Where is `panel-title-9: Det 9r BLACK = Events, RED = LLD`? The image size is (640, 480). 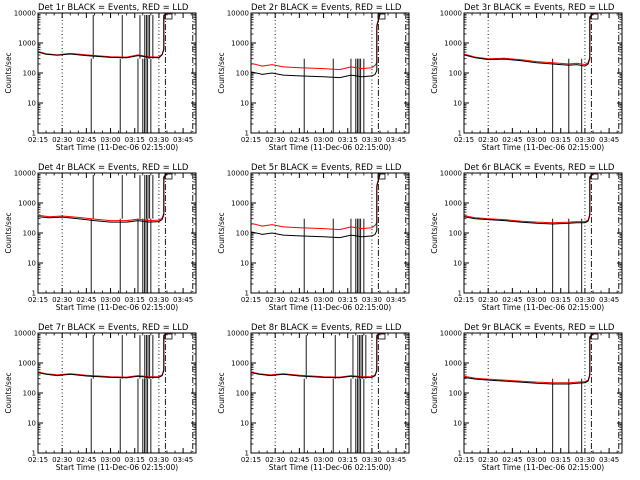
panel-title-9: Det 9r BLACK = Events, RED = LLD is located at coordinates (539, 328).